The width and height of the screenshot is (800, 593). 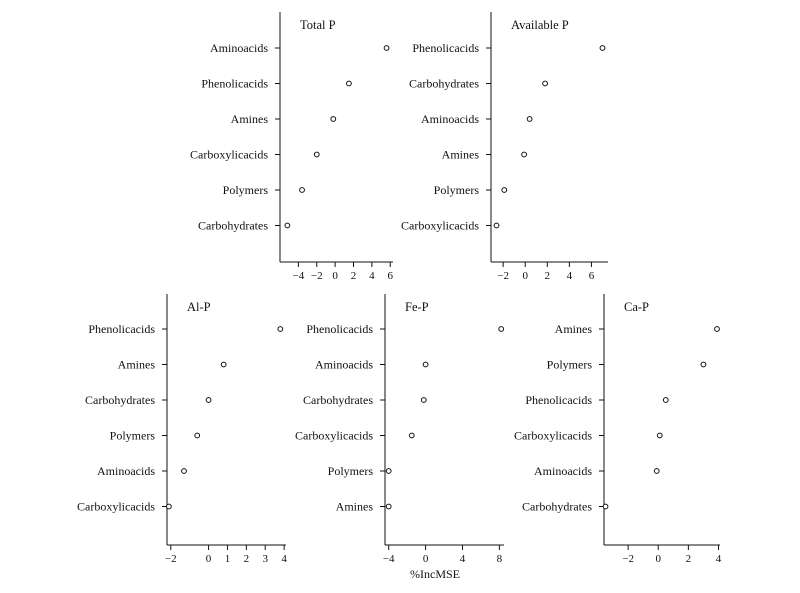 I want to click on panel-title: Total P, so click(x=318, y=25).